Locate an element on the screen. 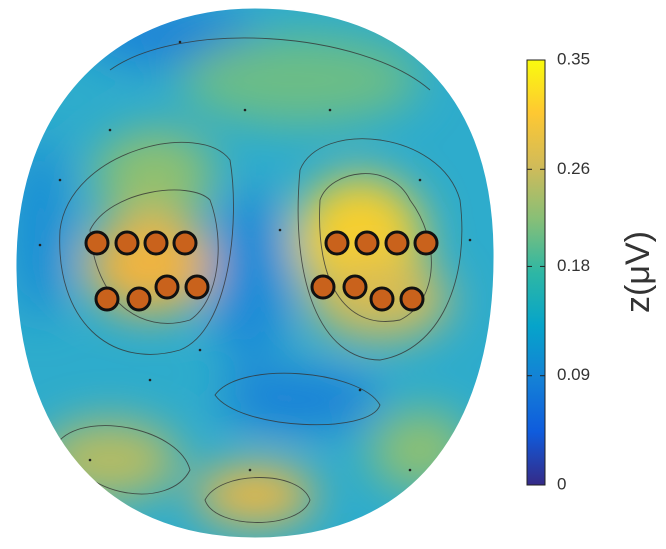 Image resolution: width=666 pixels, height=549 pixels. colorbar-label: z(μV) is located at coordinates (638, 272).